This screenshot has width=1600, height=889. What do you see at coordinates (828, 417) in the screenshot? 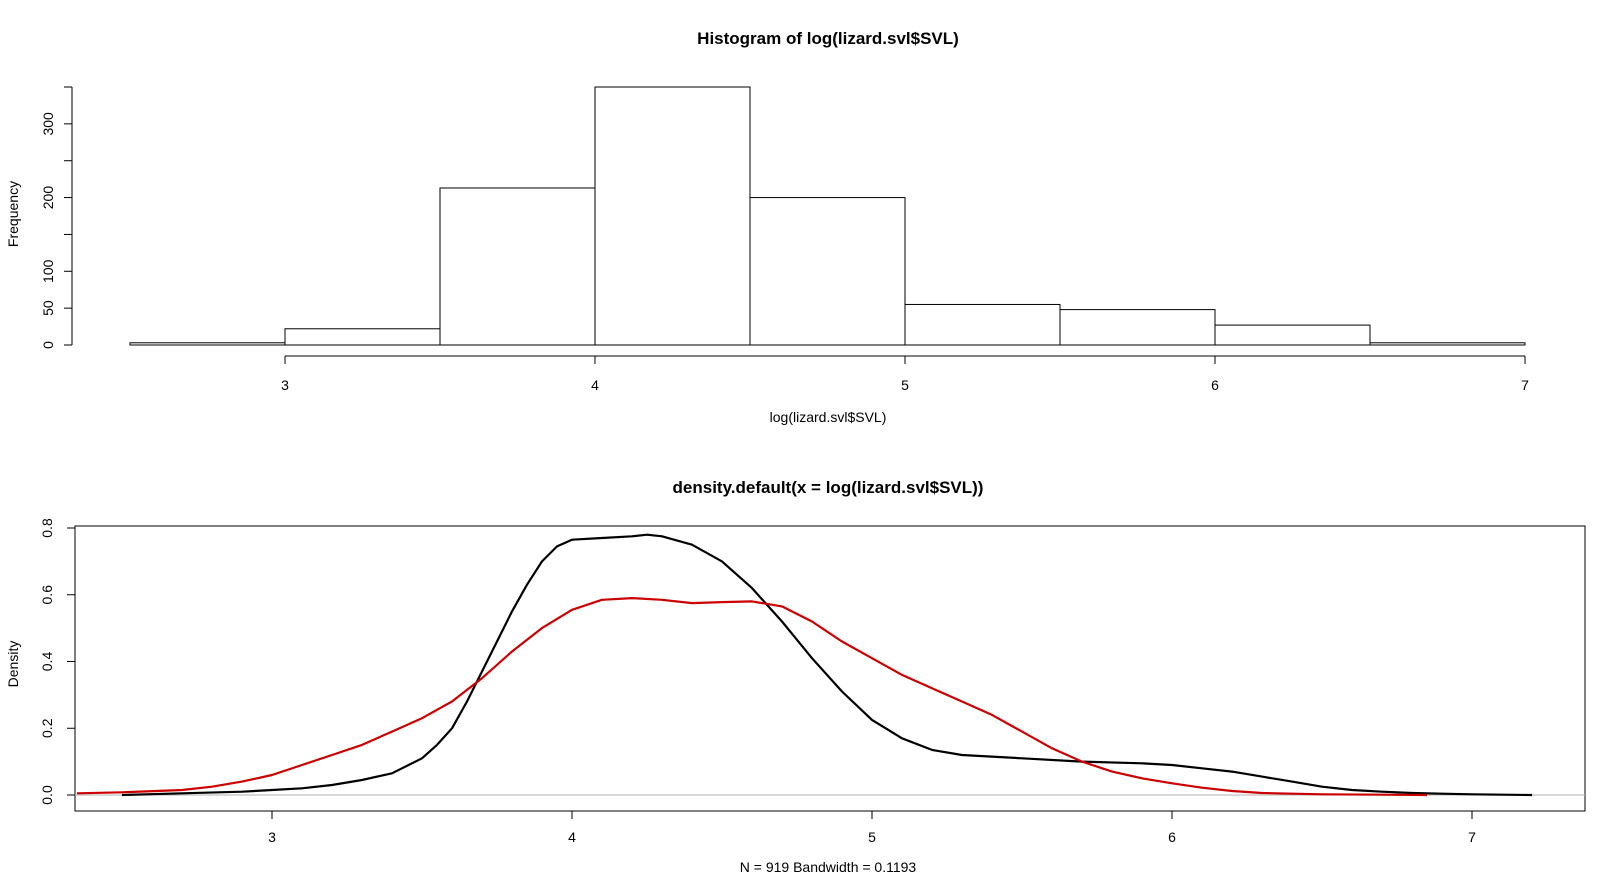
I see `histogram-x-axis-label: log(lizard.svl$SVL)` at bounding box center [828, 417].